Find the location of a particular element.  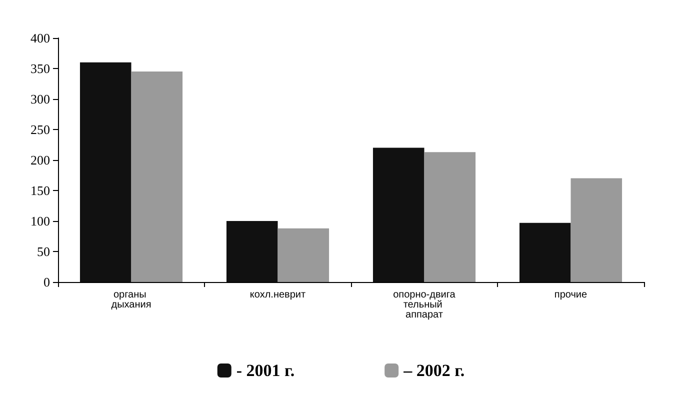

legend-label: – 2002 г. is located at coordinates (433, 370).